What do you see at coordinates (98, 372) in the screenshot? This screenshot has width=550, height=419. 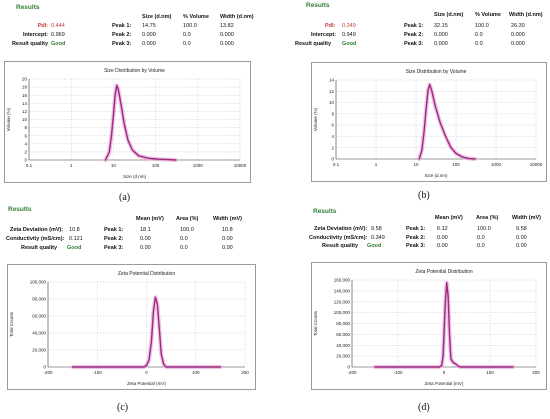 I see `x-tick-label: -100` at bounding box center [98, 372].